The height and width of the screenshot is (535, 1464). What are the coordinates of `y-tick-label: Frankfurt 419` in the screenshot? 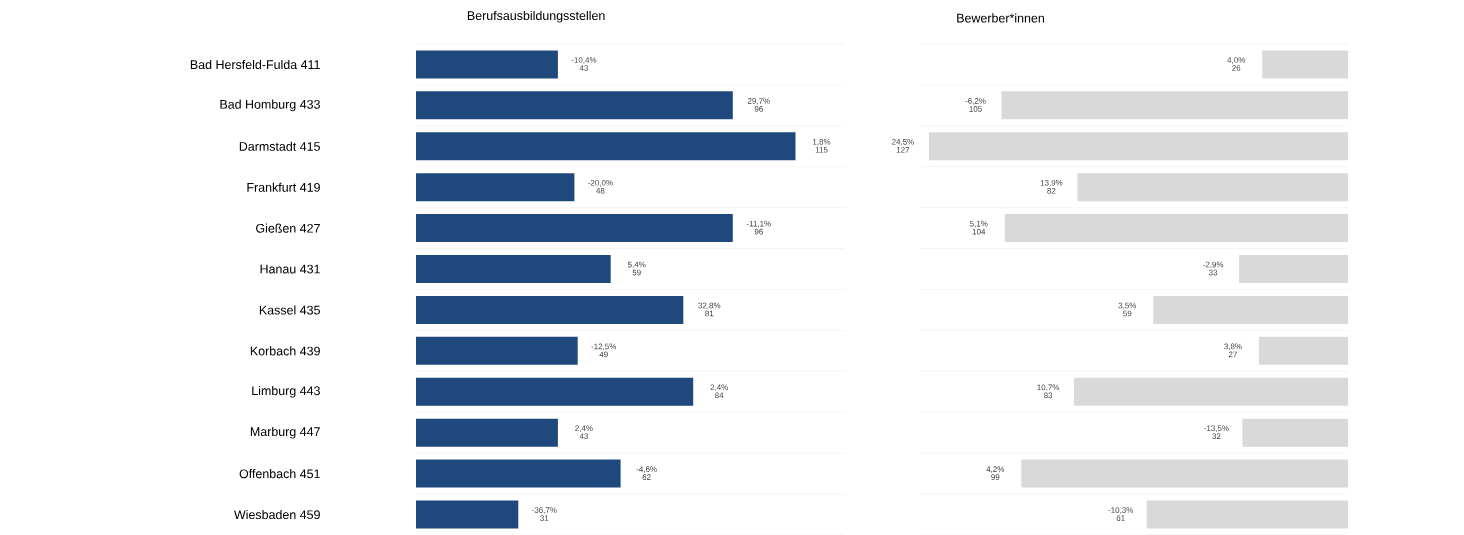 It's located at (283, 187).